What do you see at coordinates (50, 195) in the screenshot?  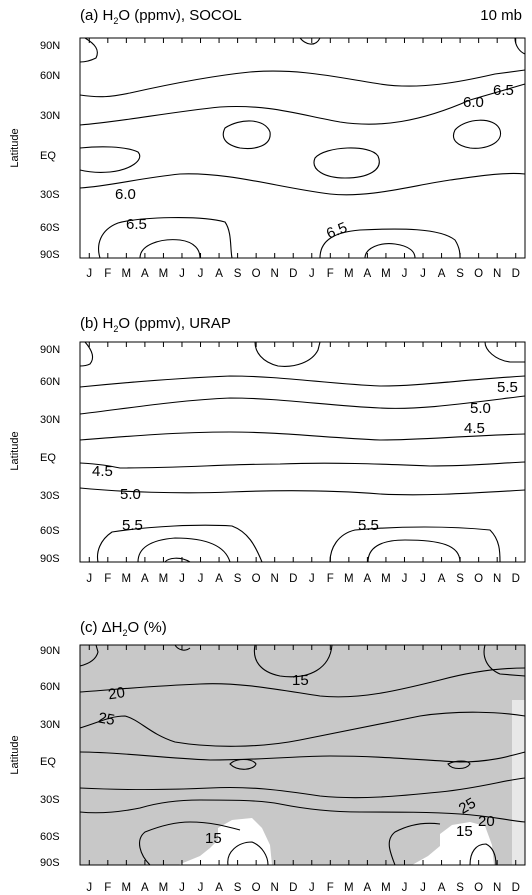 I see `panel-a-lat-30s: 30S` at bounding box center [50, 195].